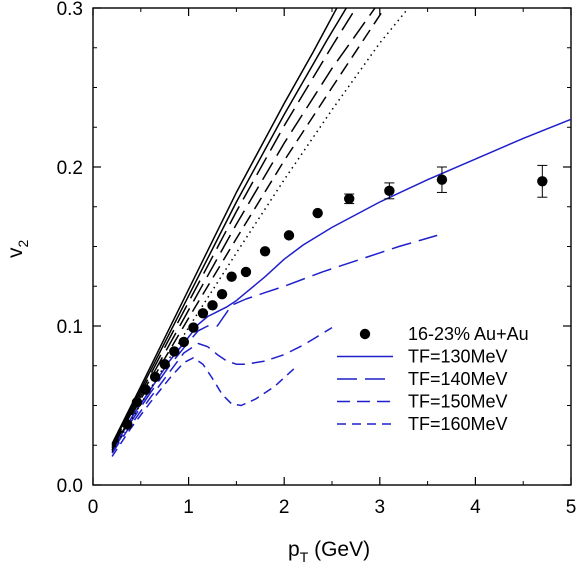 The height and width of the screenshot is (572, 581). I want to click on x-tick-label: 5, so click(571, 507).